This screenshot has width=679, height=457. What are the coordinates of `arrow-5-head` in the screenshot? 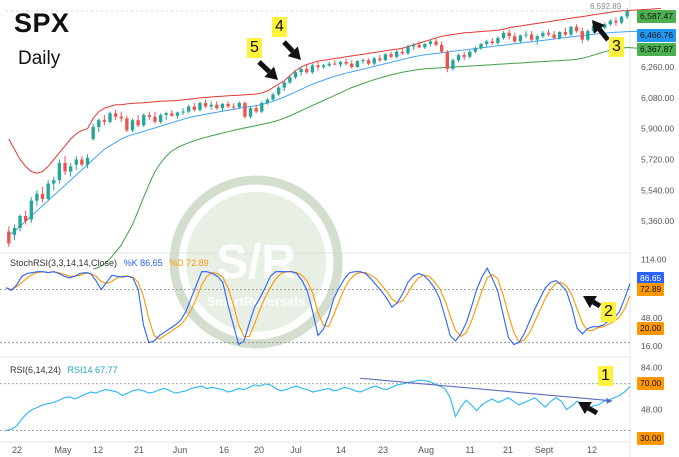 It's located at (271, 73).